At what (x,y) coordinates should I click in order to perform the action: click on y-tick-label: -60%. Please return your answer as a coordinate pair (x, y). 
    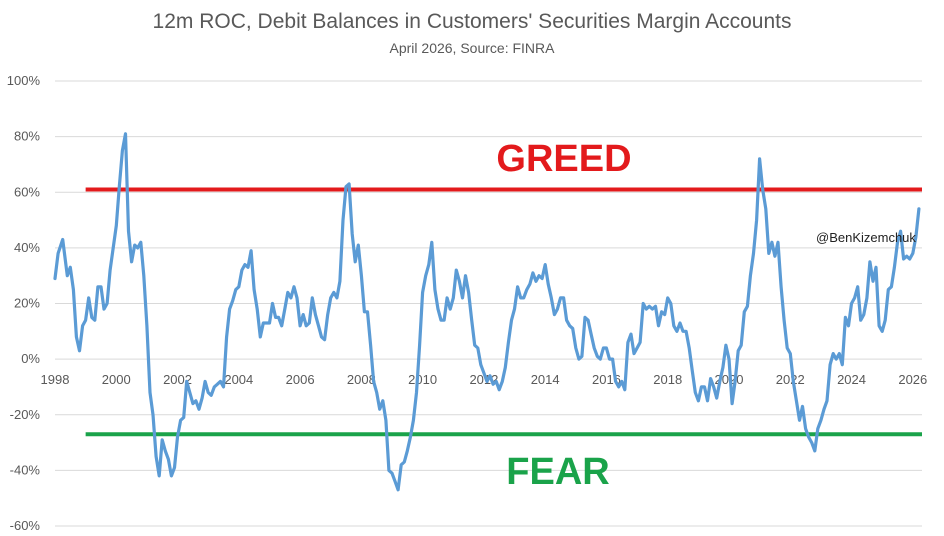
    Looking at the image, I should click on (25, 525).